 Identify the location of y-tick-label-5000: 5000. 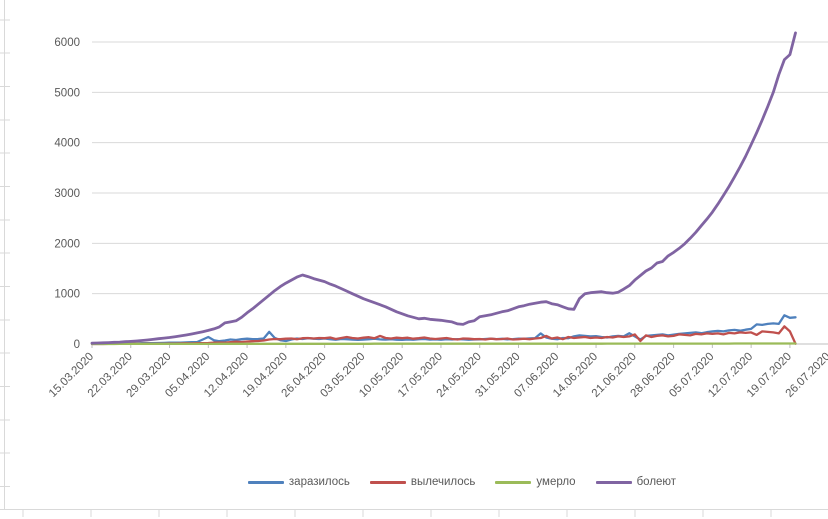
(67, 93).